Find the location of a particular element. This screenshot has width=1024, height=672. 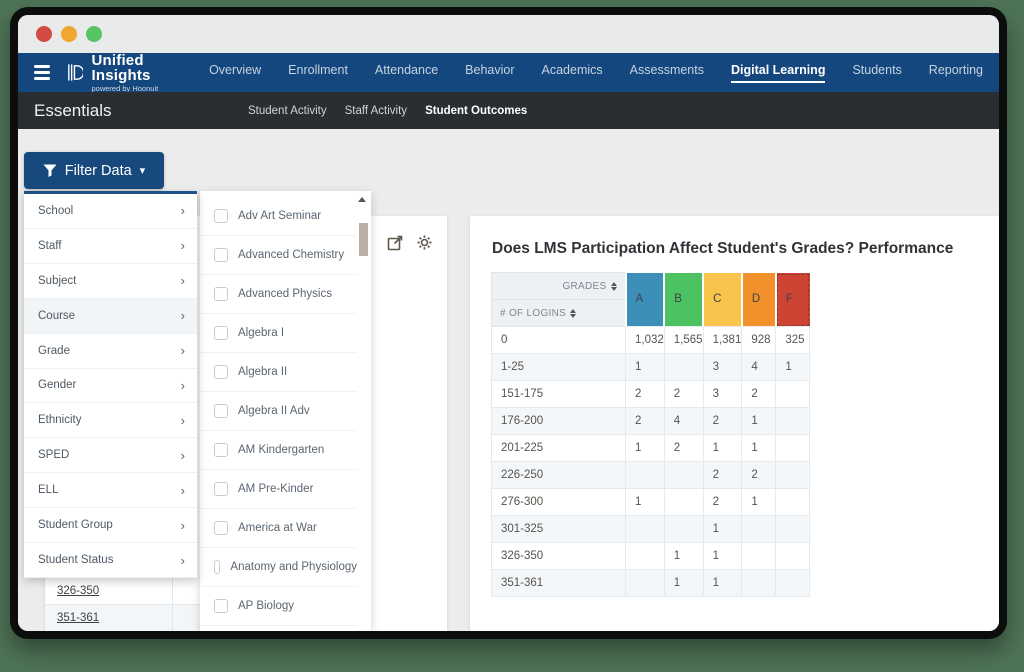

table-row: 176-200 2 4 2 1 is located at coordinates (651, 421).